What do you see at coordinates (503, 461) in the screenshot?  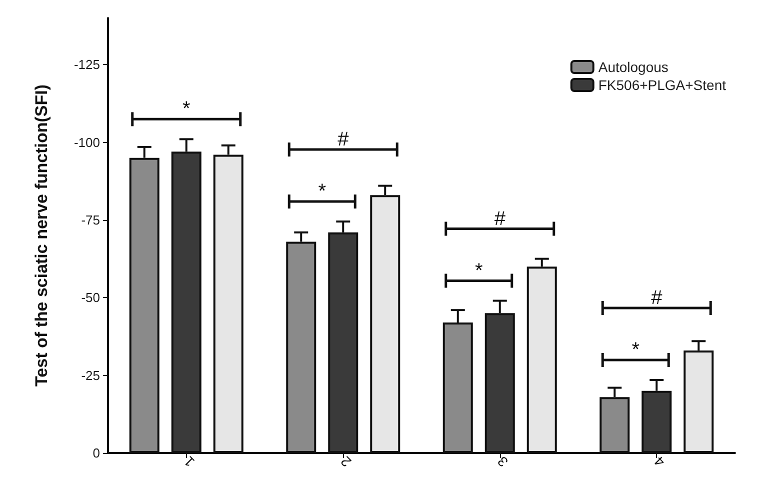 I see `x-tick-label: 3` at bounding box center [503, 461].